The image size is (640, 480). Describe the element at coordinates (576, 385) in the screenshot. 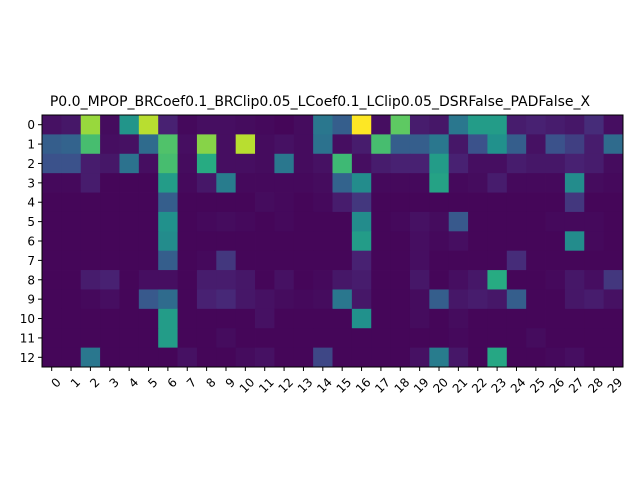

I see `x-tick-label: 27` at that location.